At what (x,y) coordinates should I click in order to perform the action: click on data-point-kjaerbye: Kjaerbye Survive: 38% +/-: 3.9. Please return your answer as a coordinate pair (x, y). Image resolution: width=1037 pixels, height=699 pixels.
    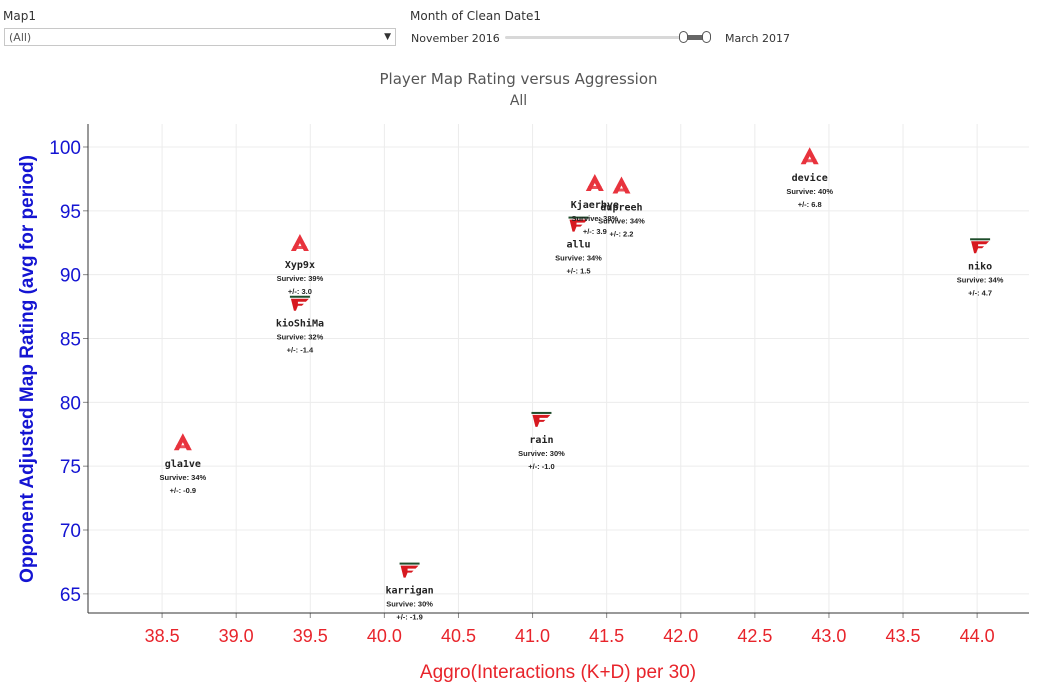
    Looking at the image, I should click on (595, 205).